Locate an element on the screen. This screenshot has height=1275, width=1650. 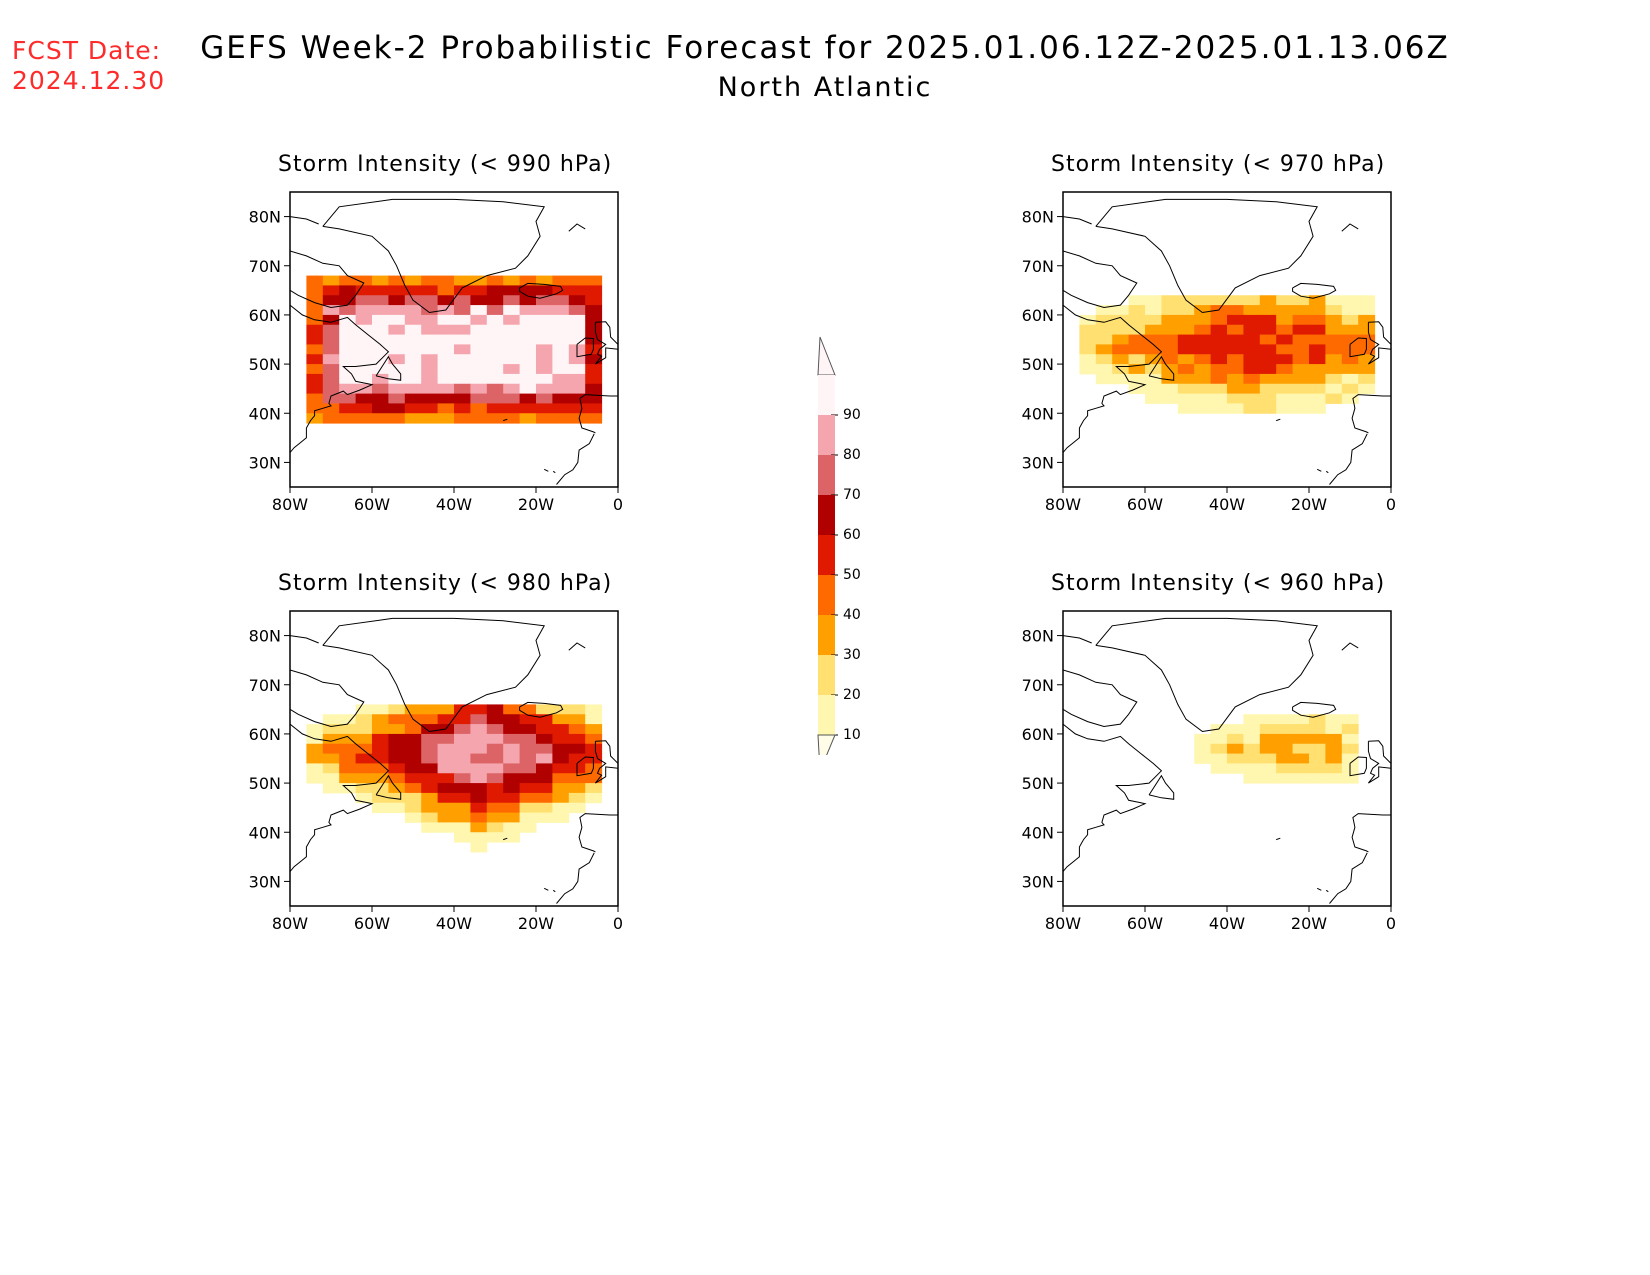
colorbar-label: 80 is located at coordinates (852, 455).